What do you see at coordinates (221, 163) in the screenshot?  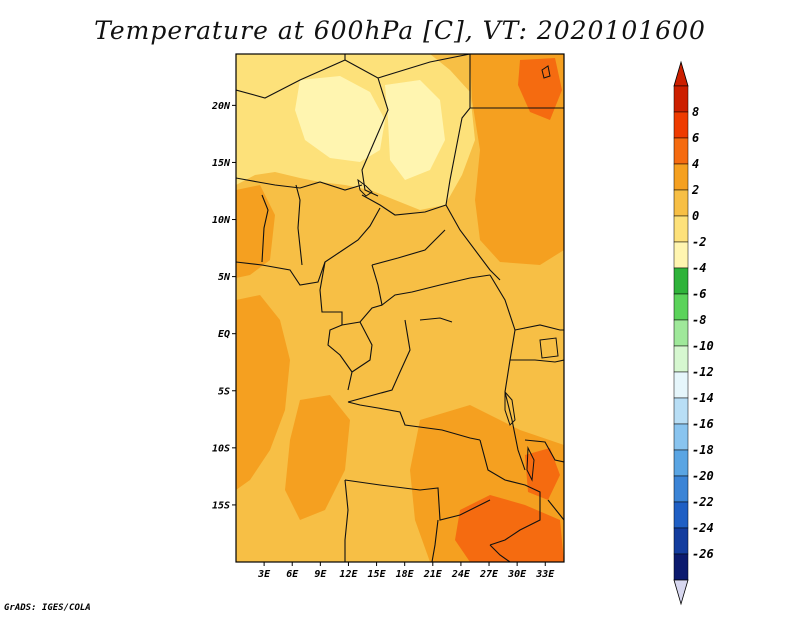 I see `lat-tick-label: 15N` at bounding box center [221, 163].